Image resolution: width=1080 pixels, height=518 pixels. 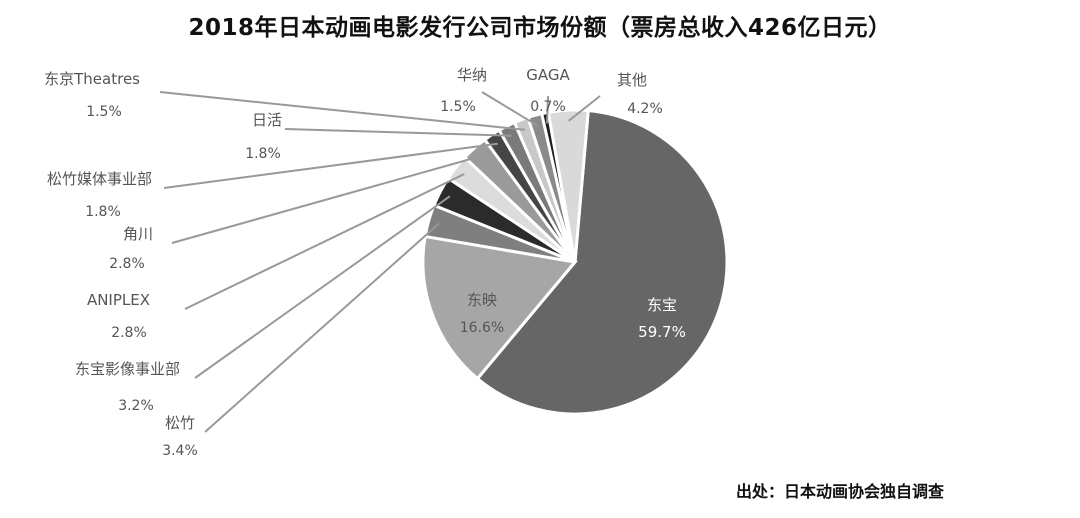 What do you see at coordinates (136, 406) in the screenshot?
I see `slice-value: 3.2%` at bounding box center [136, 406].